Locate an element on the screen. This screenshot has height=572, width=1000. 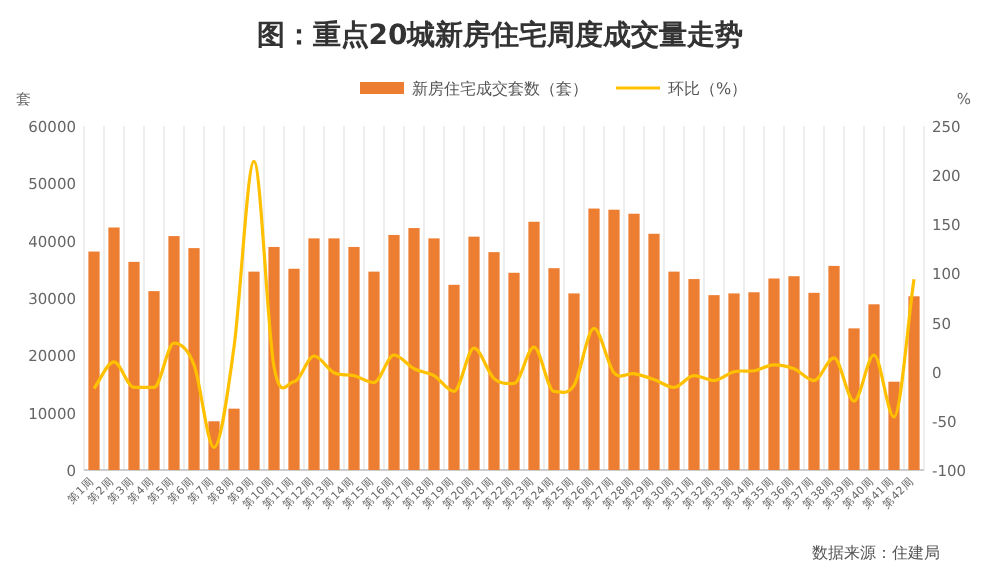
source-note: 数据来源：住建局 is located at coordinates (876, 553).